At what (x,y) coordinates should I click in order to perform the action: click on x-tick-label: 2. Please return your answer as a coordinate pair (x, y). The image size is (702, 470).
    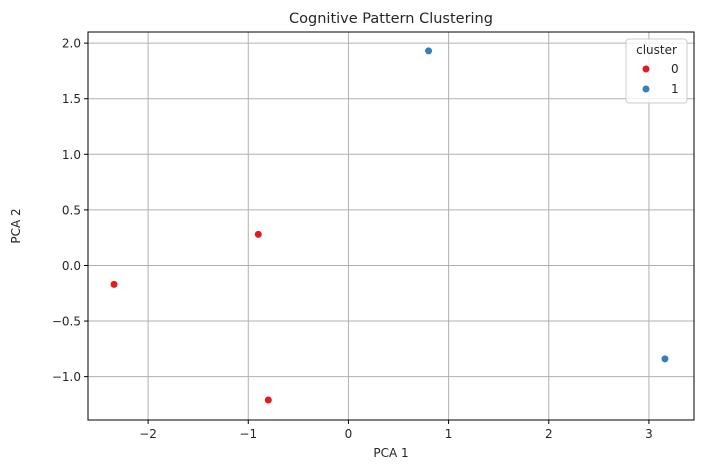
    Looking at the image, I should click on (549, 434).